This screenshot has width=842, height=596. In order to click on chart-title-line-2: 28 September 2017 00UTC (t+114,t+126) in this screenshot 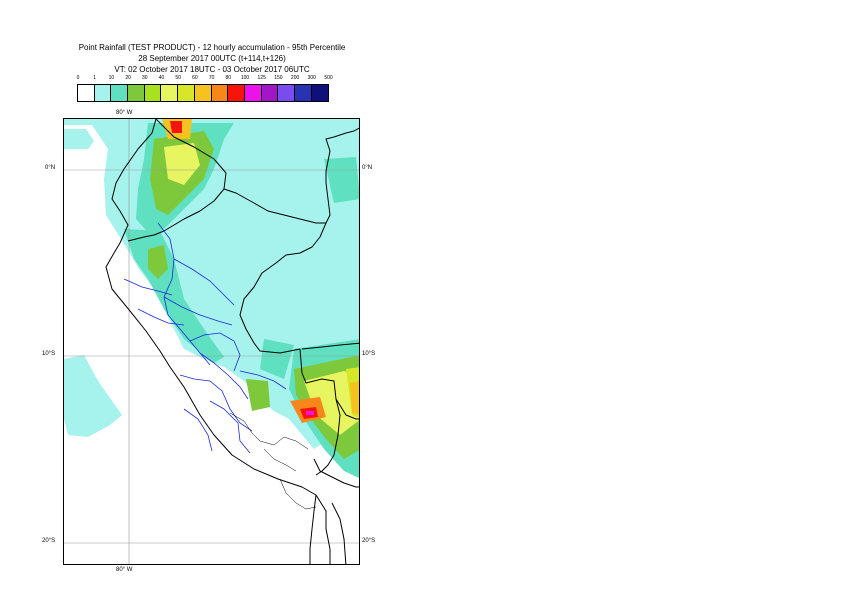, I will do `click(212, 58)`.